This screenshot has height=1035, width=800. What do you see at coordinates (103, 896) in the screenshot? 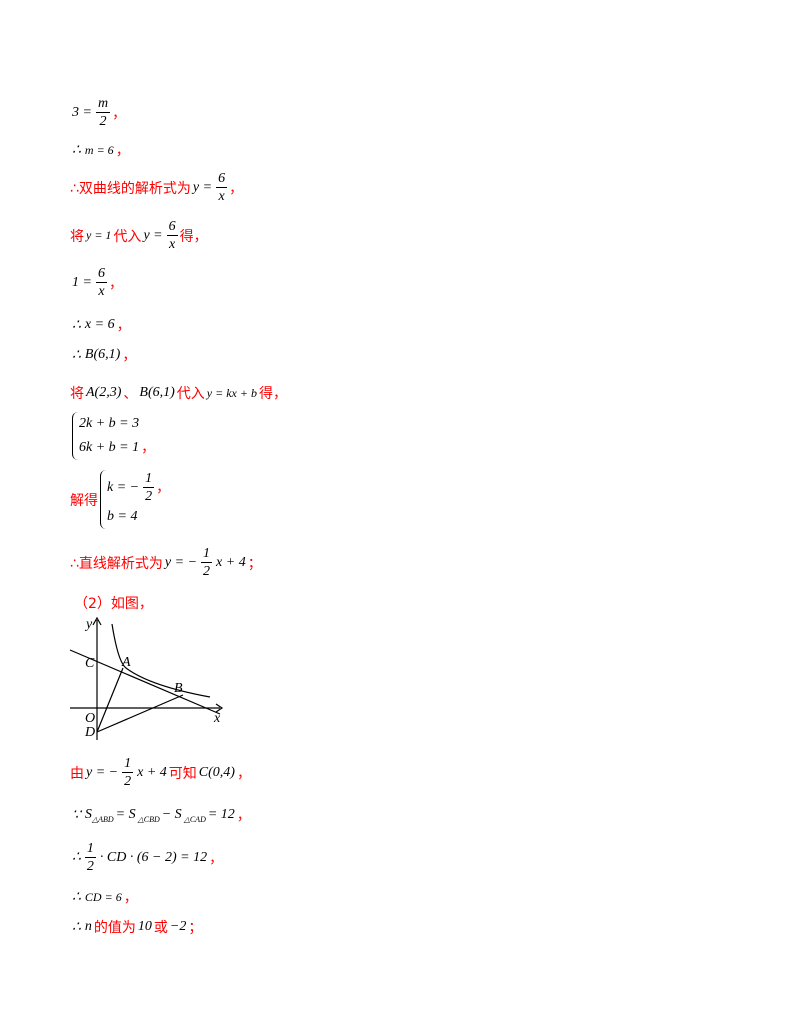
I see `text: CD = 6` at bounding box center [103, 896].